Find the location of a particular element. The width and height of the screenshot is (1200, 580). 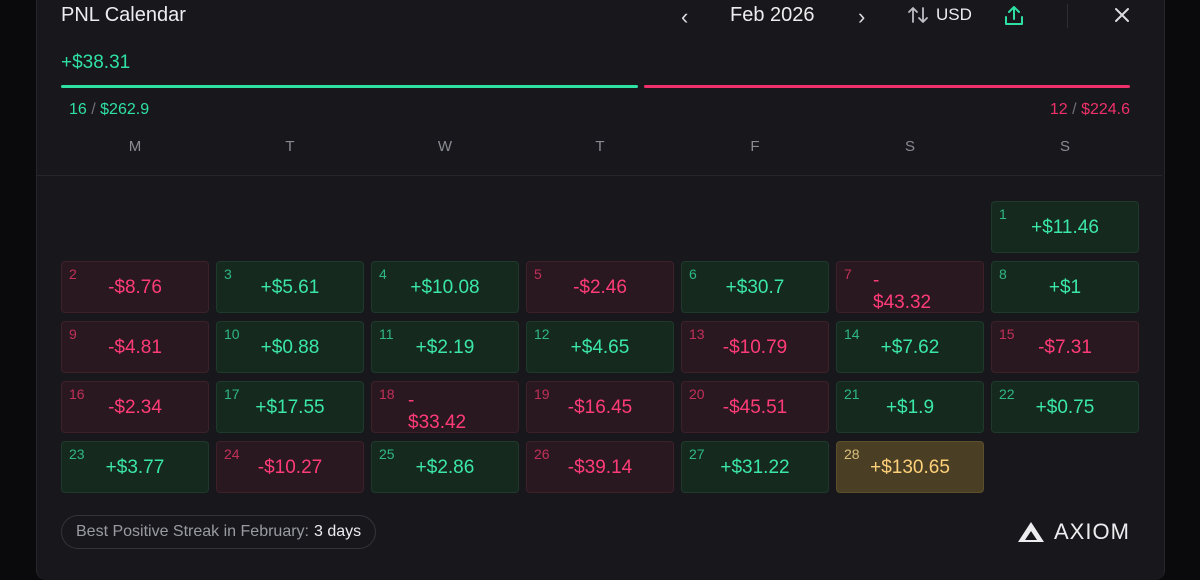

day-cell: 15 -$7.31 is located at coordinates (1065, 347).